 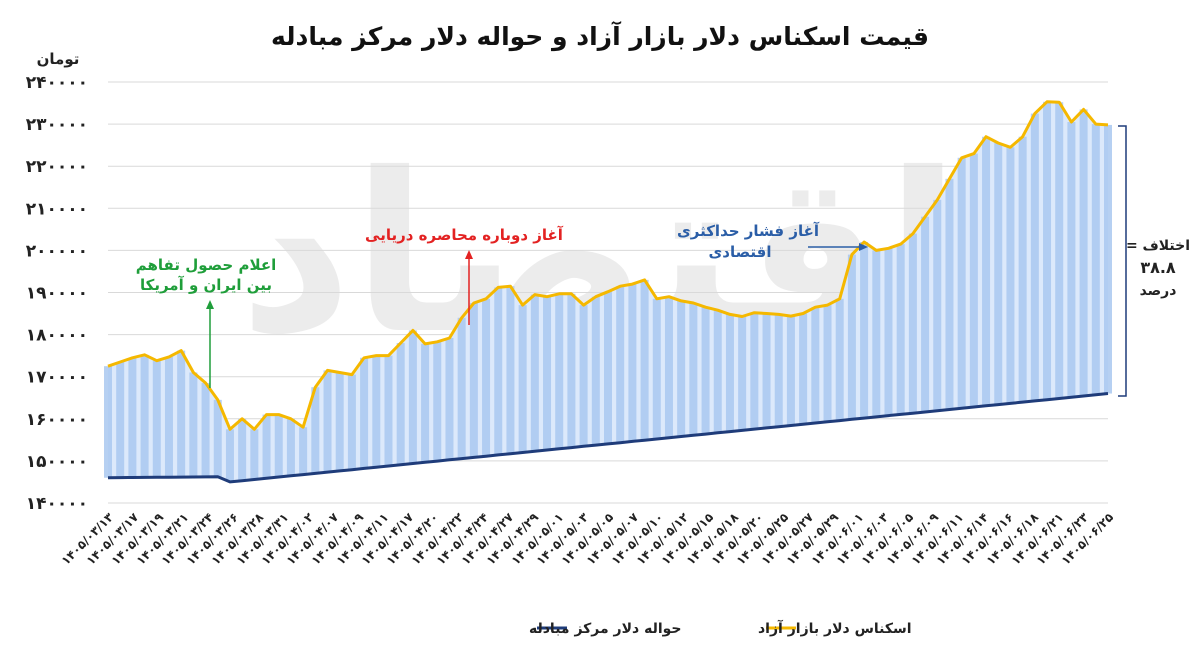 I want to click on series-line-exchange-center, so click(x=608, y=438).